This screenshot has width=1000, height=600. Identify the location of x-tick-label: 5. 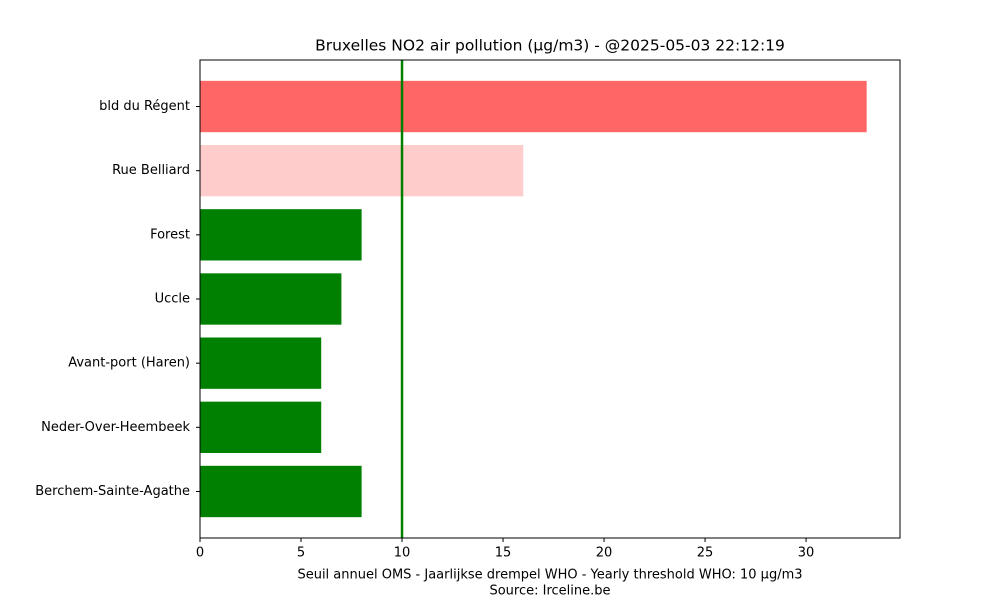
(301, 553).